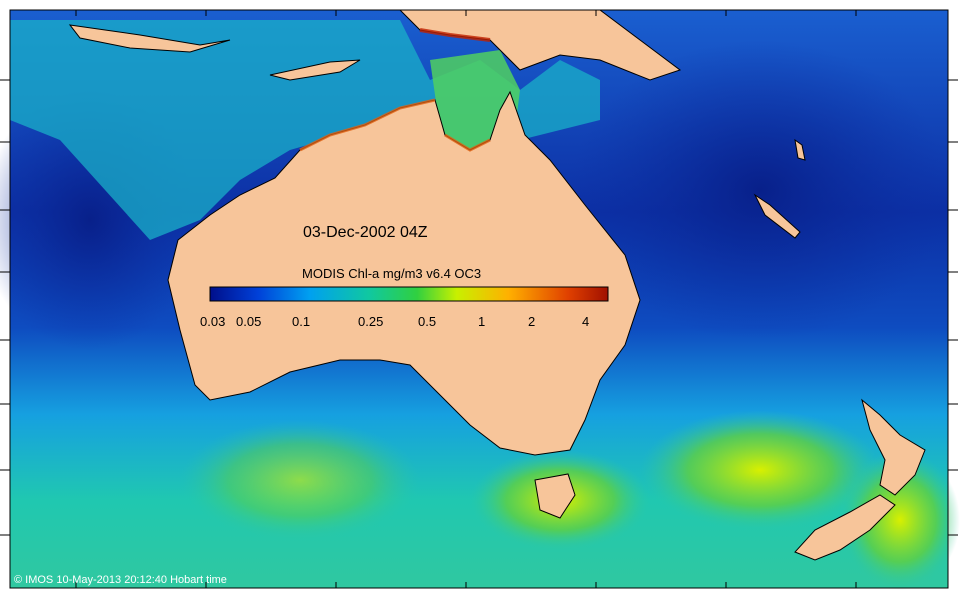 The image size is (970, 605). Describe the element at coordinates (370, 321) in the screenshot. I see `colorbar-tick: 0.25` at that location.